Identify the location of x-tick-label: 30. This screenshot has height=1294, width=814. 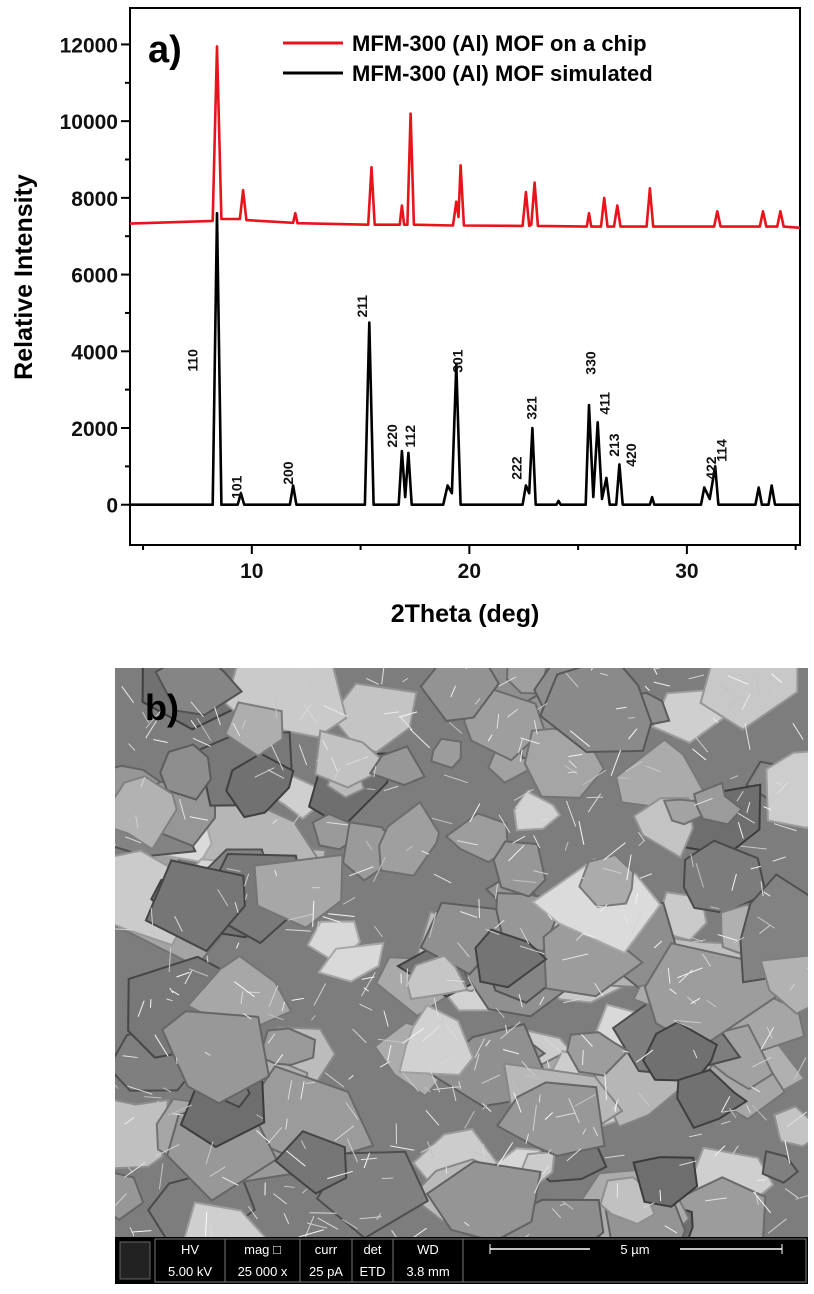
(686, 571).